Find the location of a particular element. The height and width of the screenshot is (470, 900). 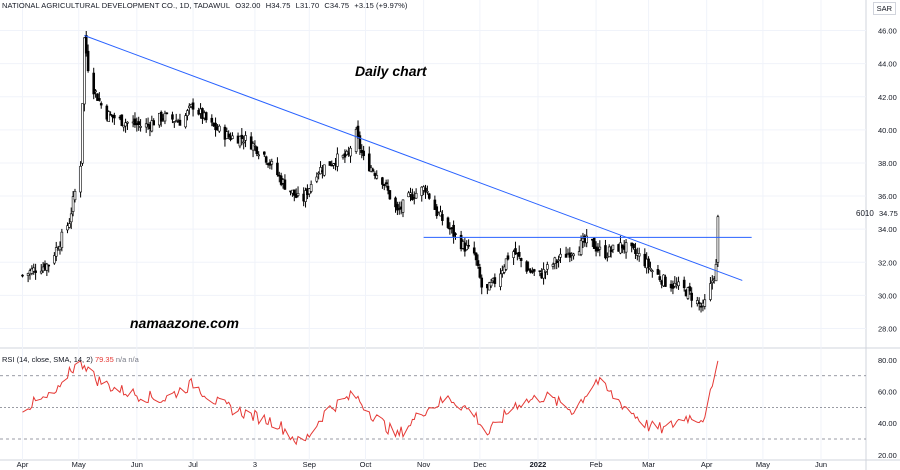

ohlc-change: +3.15 (+9.97%) is located at coordinates (381, 5).